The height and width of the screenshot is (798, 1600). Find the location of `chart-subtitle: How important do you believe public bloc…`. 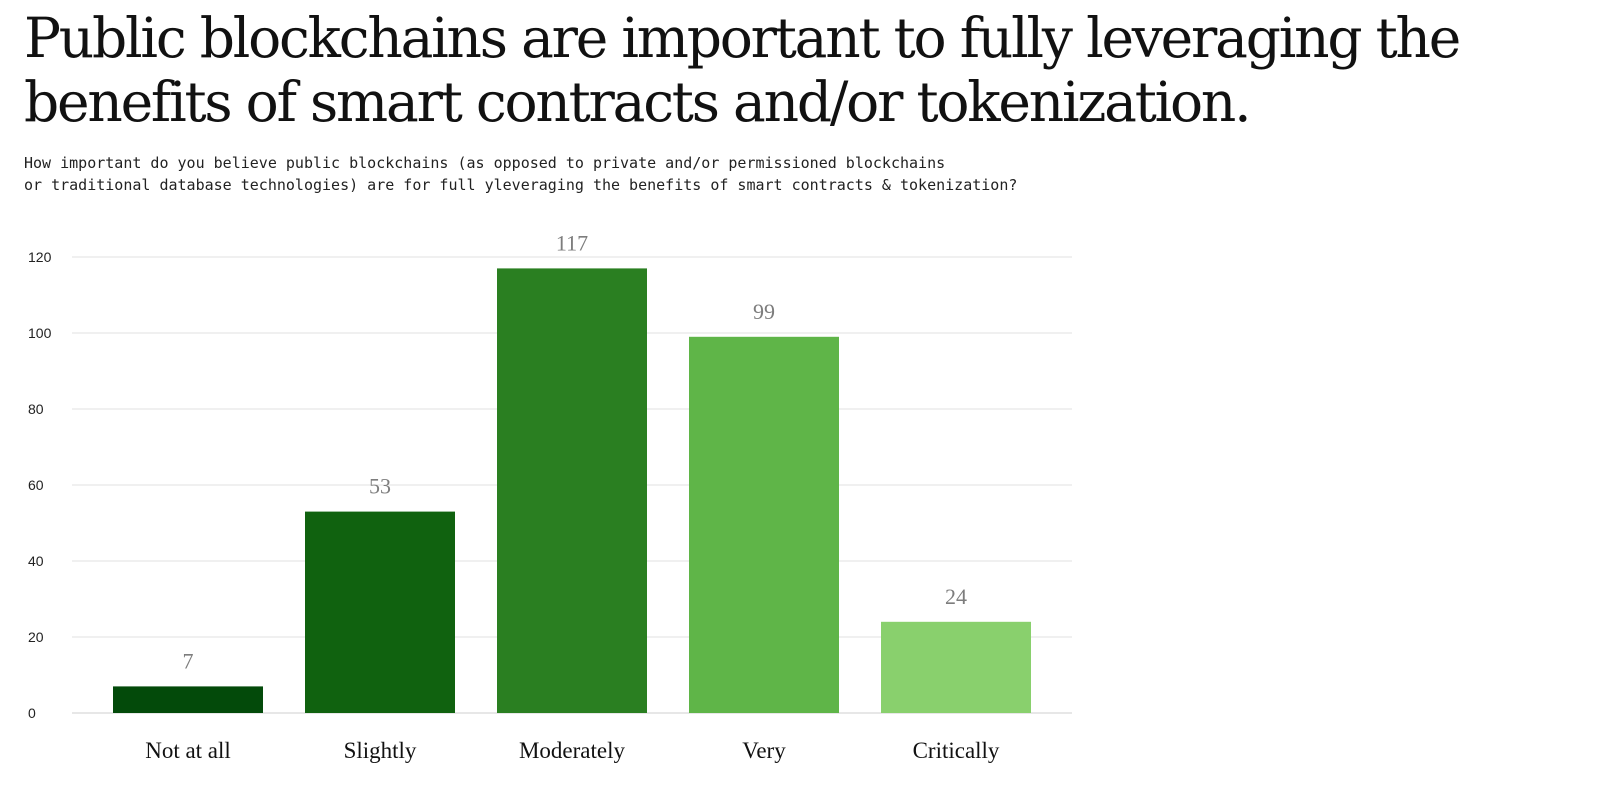

chart-subtitle: How important do you believe public bloc… is located at coordinates (521, 174).